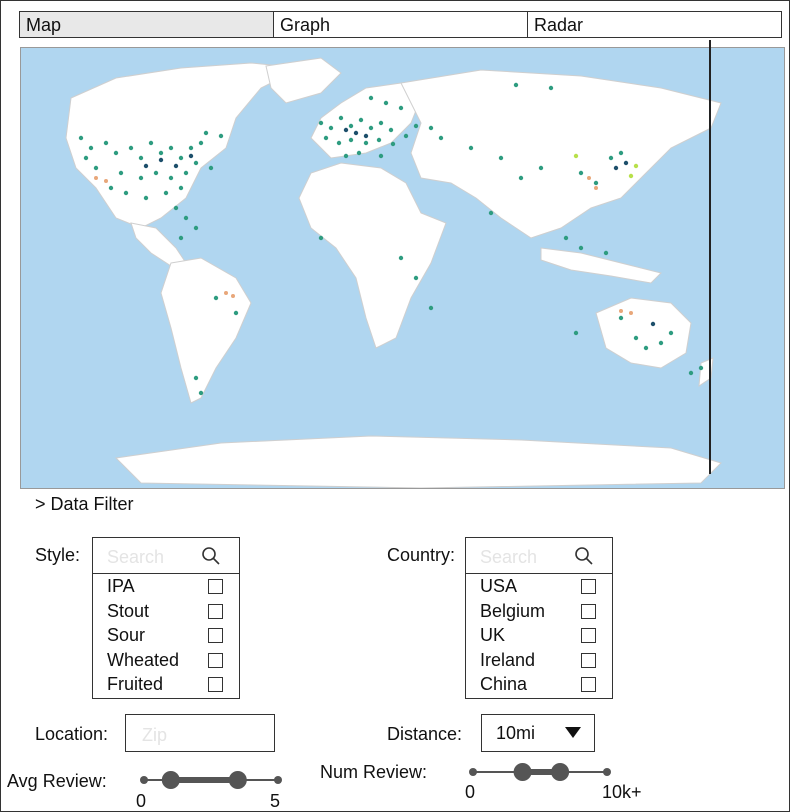  Describe the element at coordinates (573, 732) in the screenshot. I see `dropdown-arrow-icon` at that location.